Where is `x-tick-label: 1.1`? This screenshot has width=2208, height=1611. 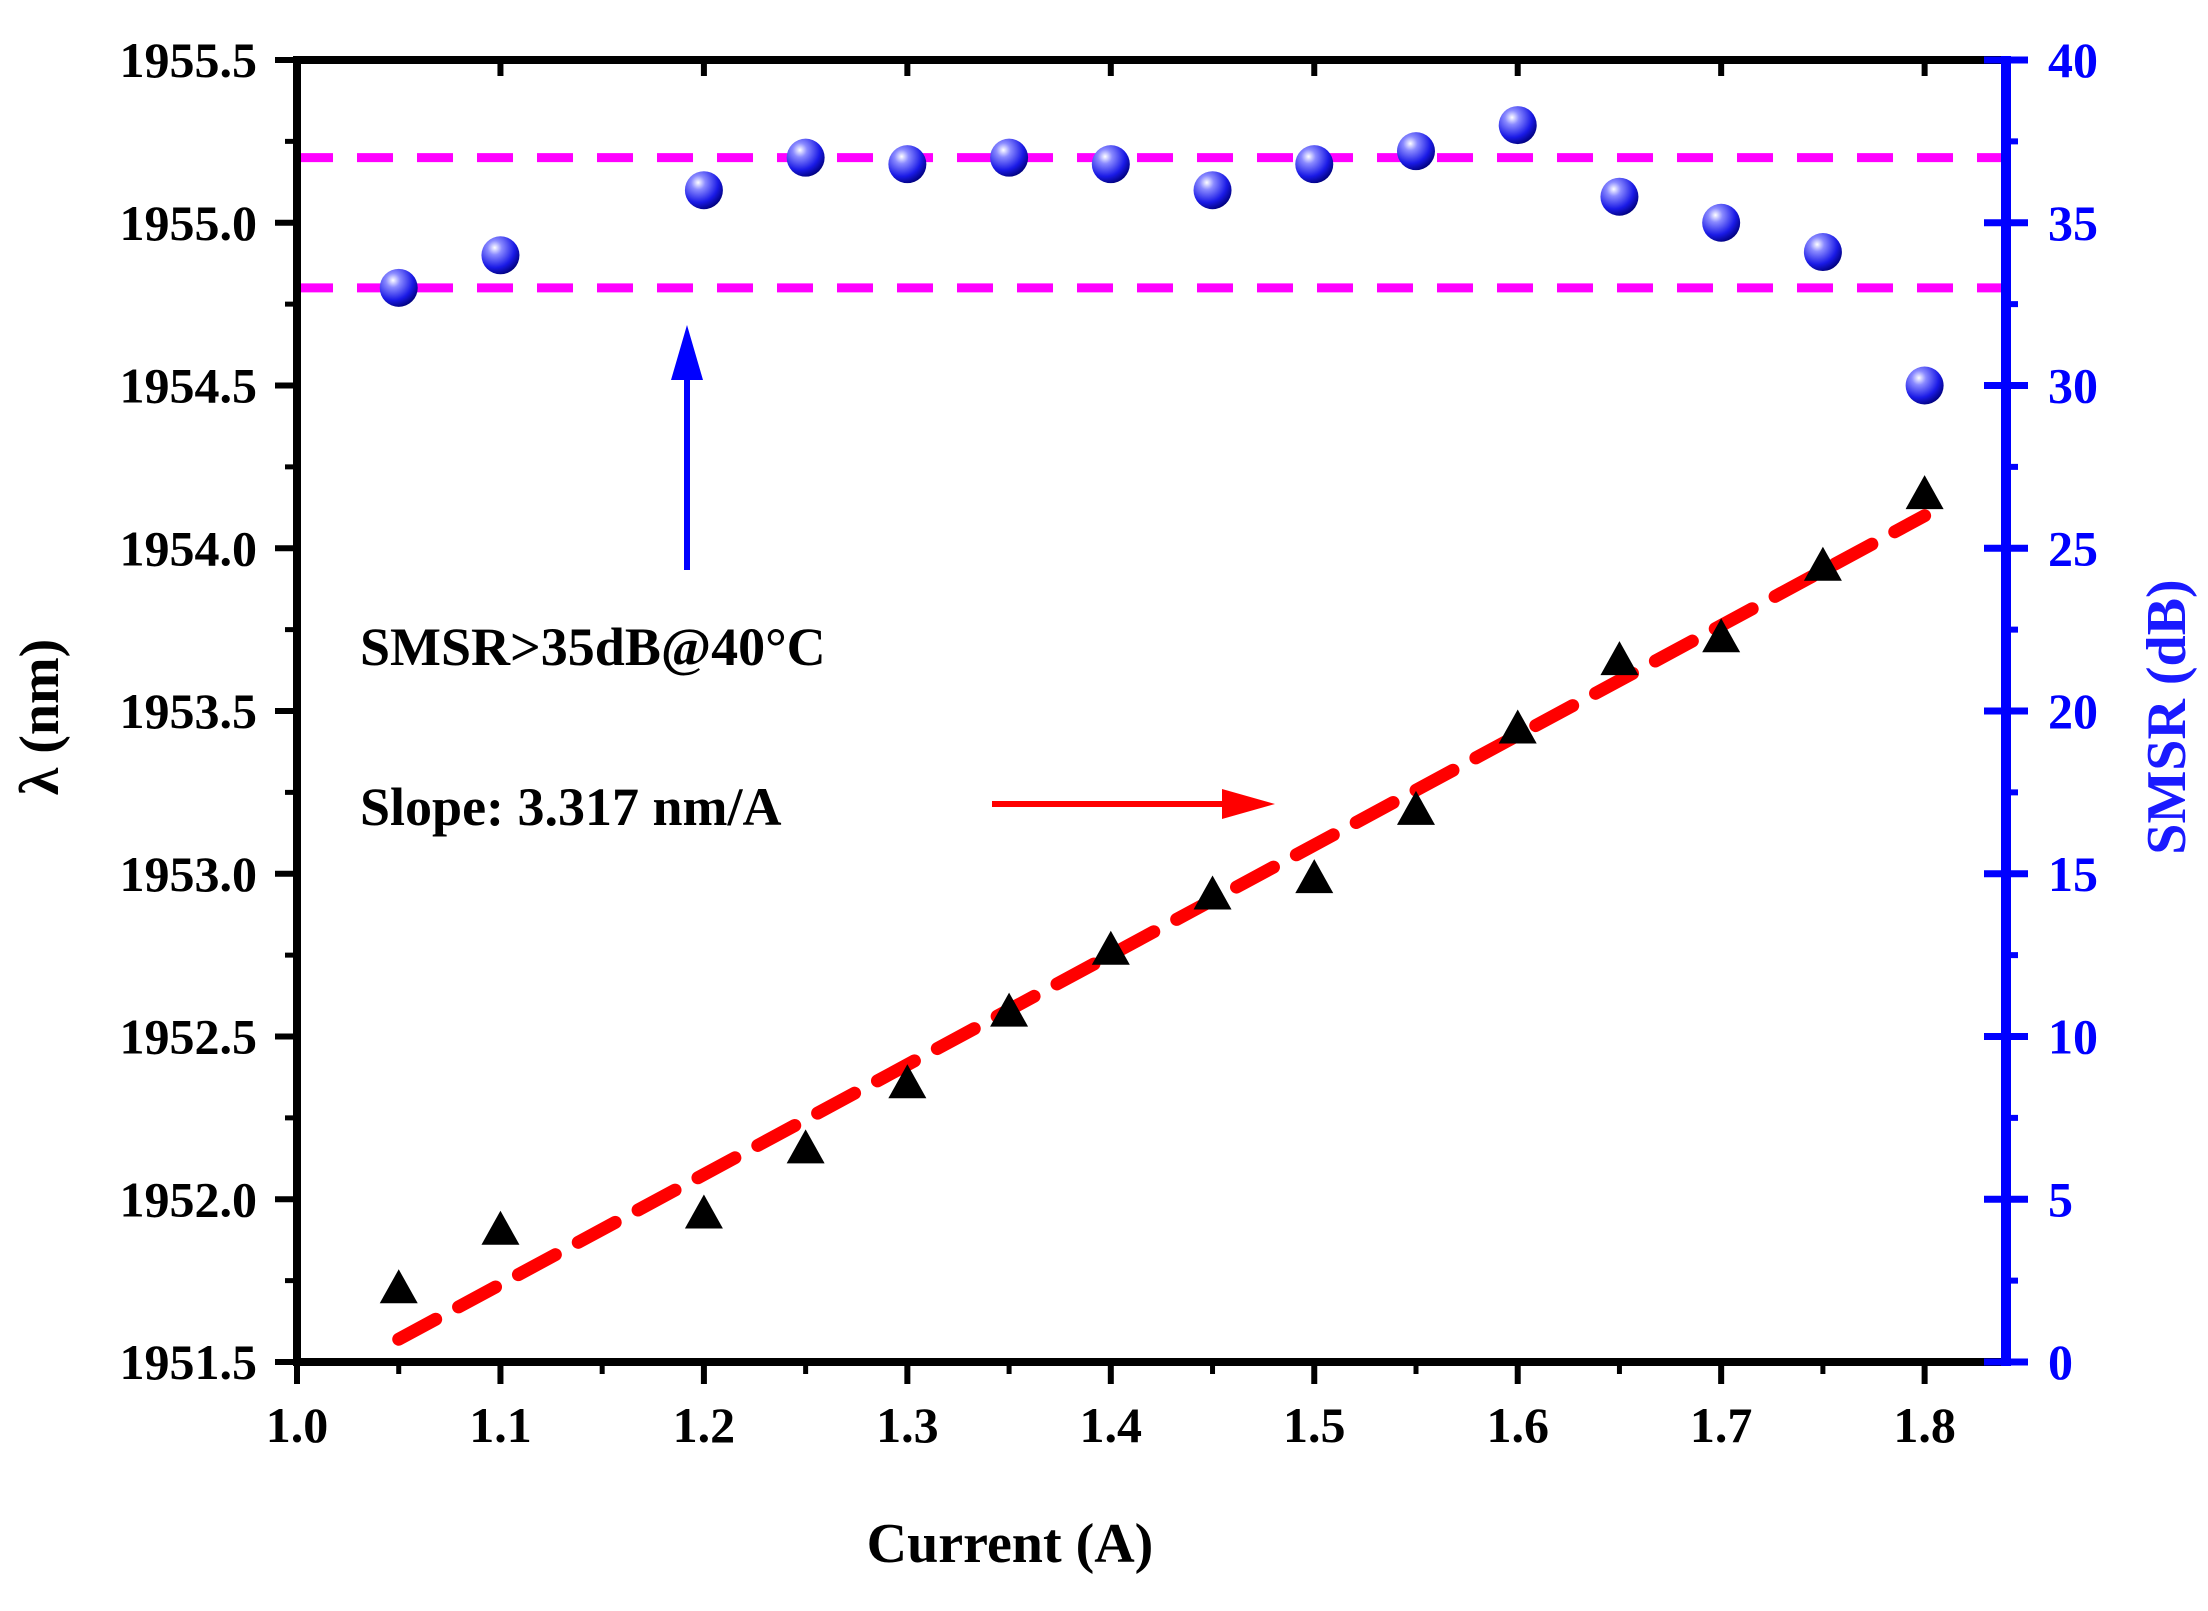 x-tick-label: 1.1 is located at coordinates (500, 1425).